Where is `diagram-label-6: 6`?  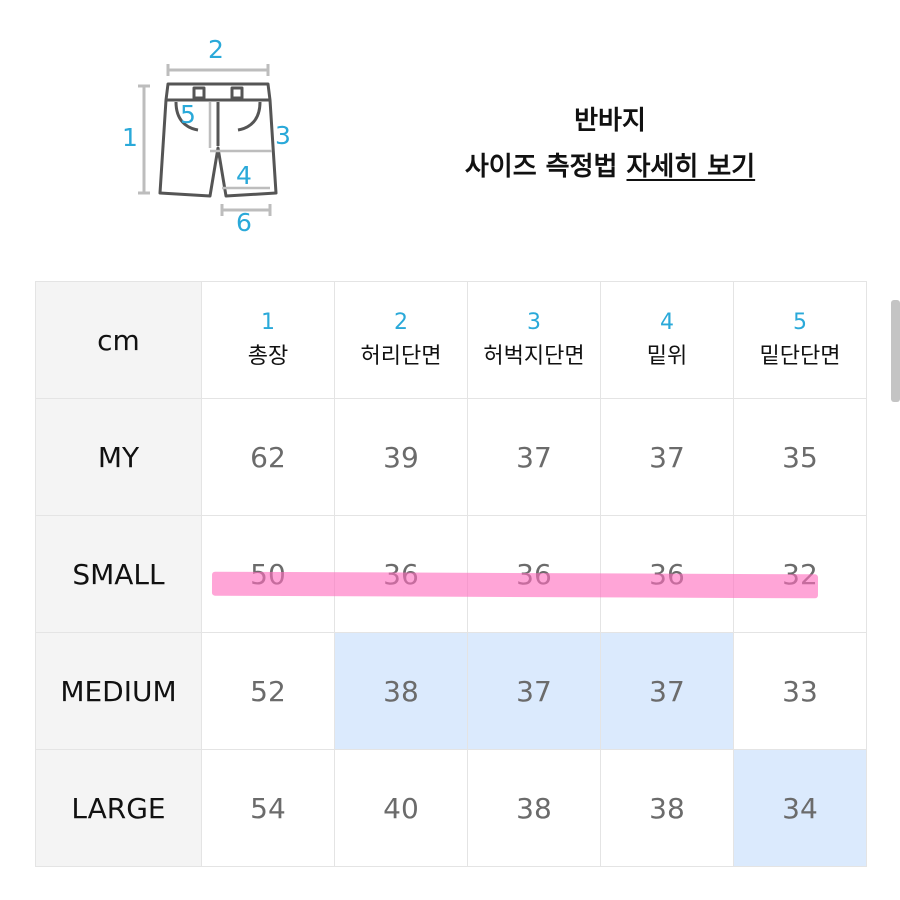 diagram-label-6: 6 is located at coordinates (244, 222).